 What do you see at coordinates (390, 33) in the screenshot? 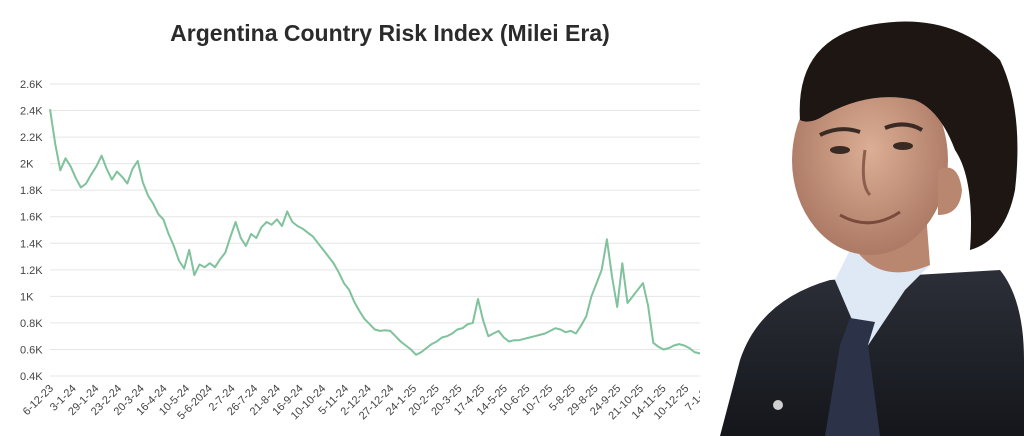
I see `chart-title: Argentina Country Risk Index (Milei Era)` at bounding box center [390, 33].